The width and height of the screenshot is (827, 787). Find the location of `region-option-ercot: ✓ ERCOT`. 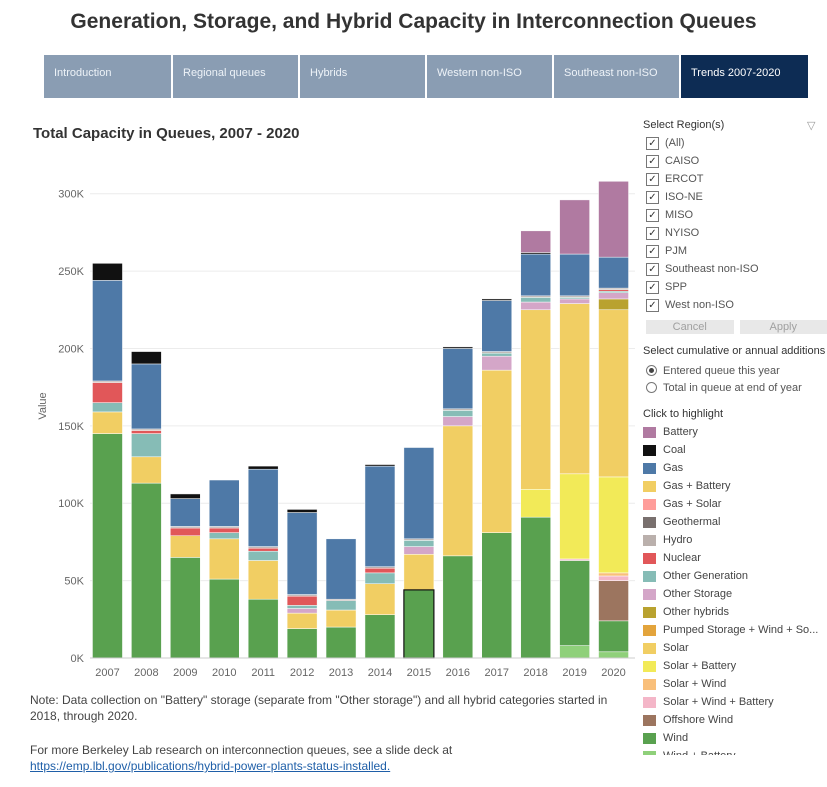

region-option-ercot: ✓ ERCOT is located at coordinates (735, 179).